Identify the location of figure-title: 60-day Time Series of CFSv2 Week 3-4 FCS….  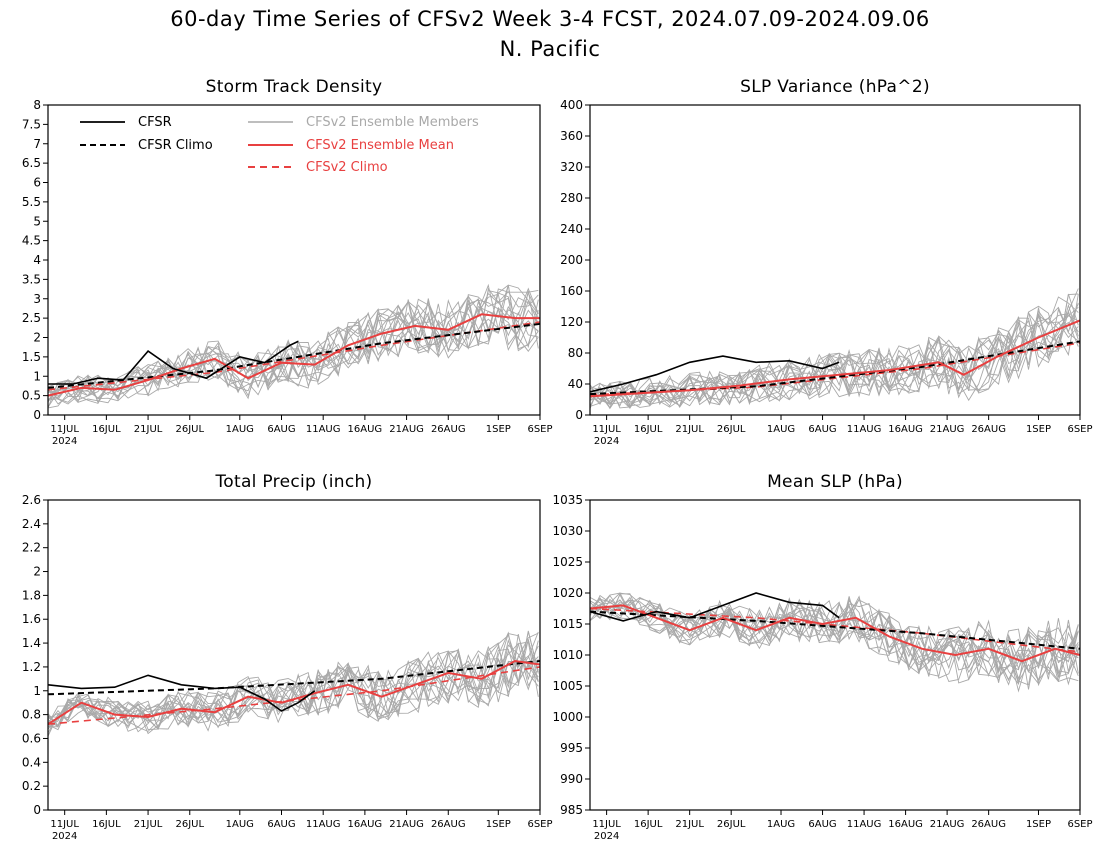
(550, 19).